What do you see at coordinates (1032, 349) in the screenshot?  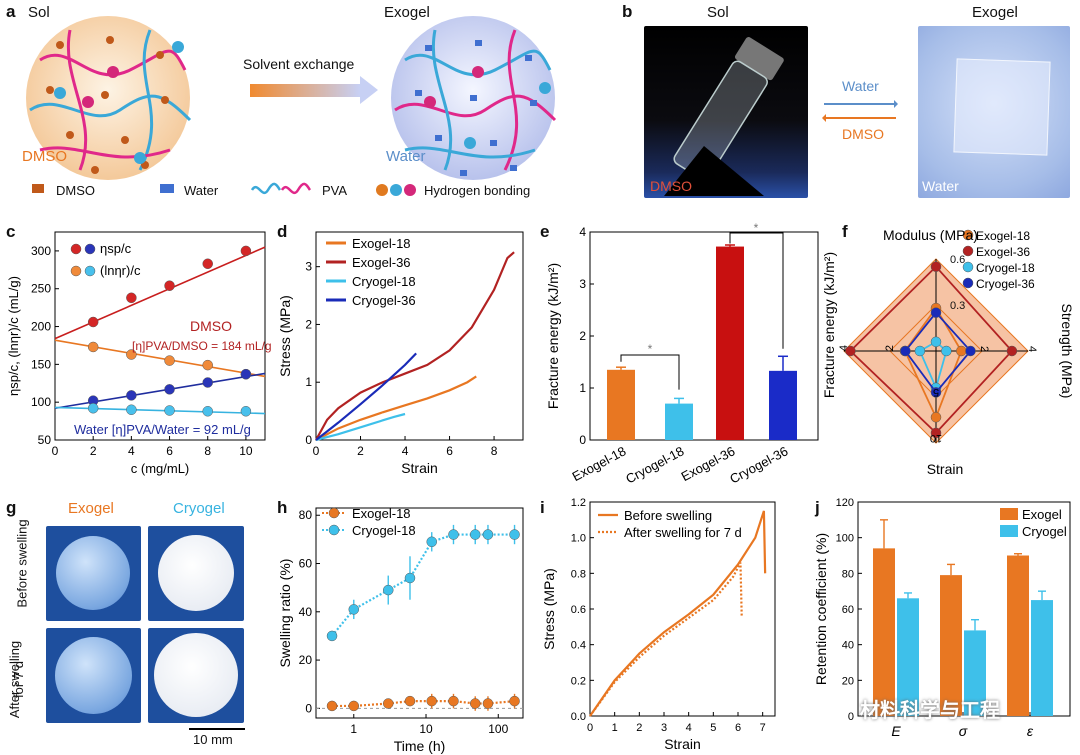 I see `tick-label: 4` at bounding box center [1032, 349].